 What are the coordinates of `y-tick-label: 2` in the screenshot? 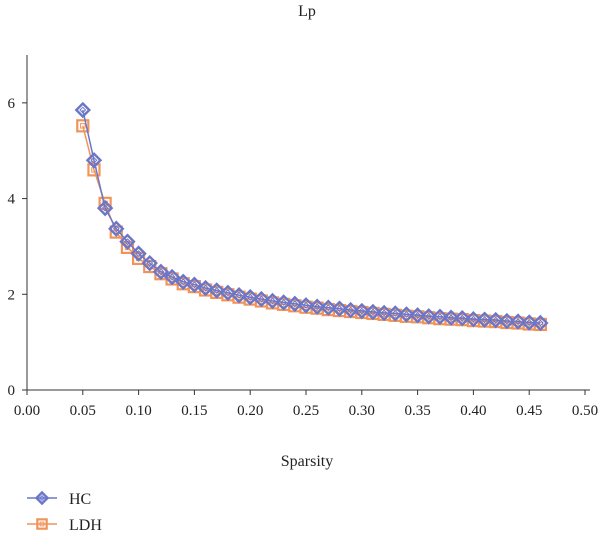 It's located at (12, 295).